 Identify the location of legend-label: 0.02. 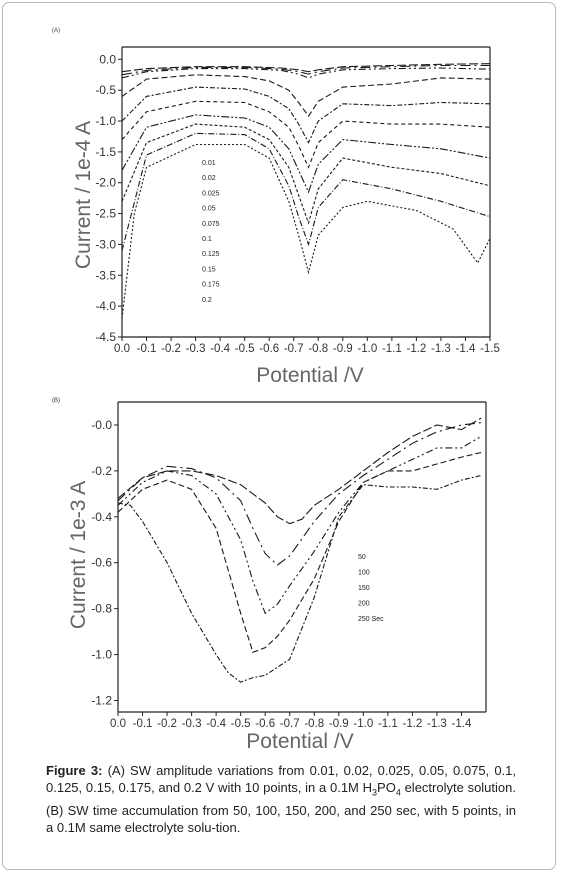
(209, 178).